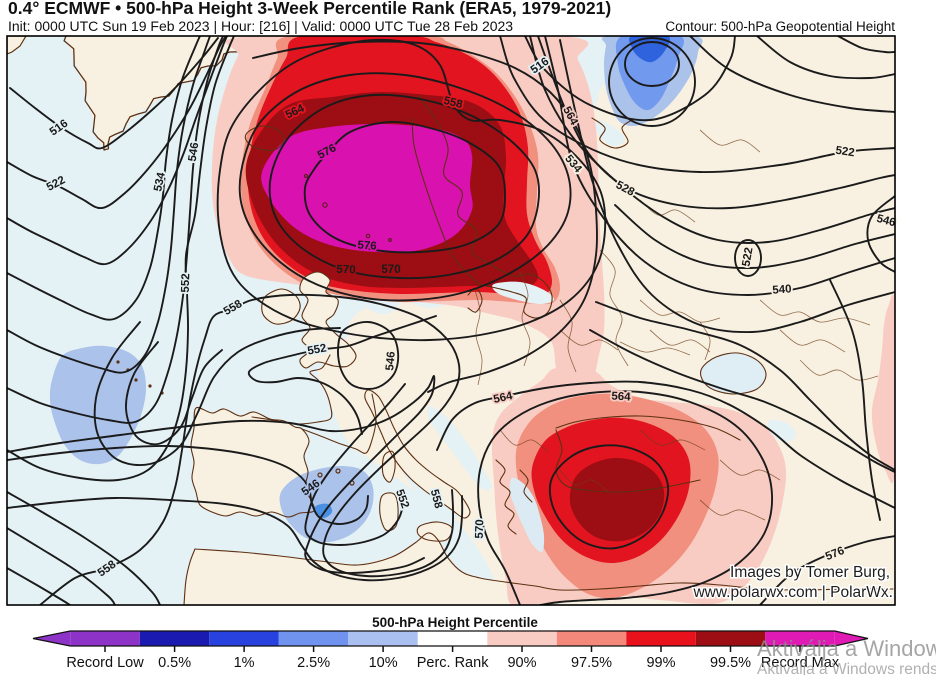 The width and height of the screenshot is (936, 675). I want to click on svg-text: 564, so click(621, 397).